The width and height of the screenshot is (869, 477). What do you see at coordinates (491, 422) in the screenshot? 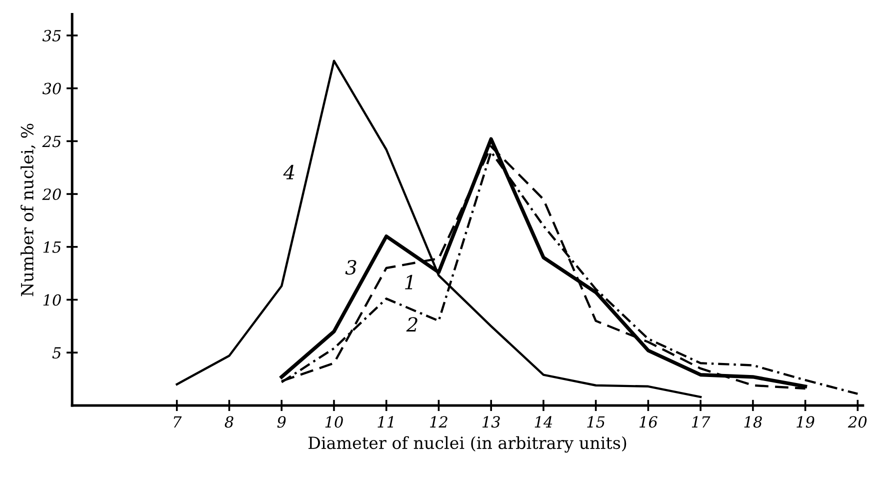
I see `x-tick-label: 13` at bounding box center [491, 422].